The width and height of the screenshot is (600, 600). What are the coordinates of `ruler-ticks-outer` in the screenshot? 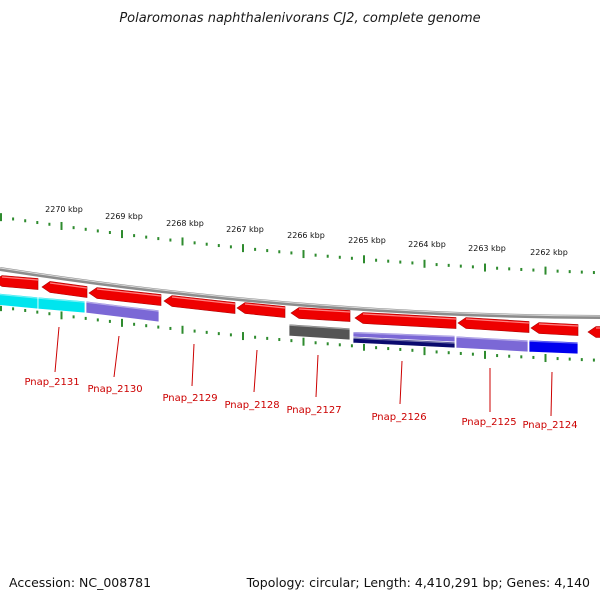 It's located at (297, 244).